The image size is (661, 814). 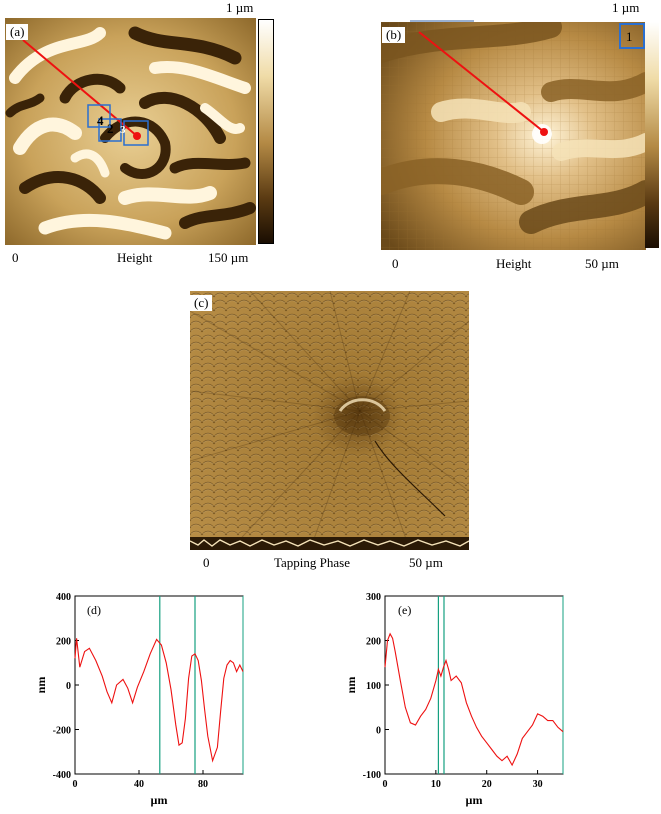 I want to click on box-label-1: 1, so click(x=629, y=36).